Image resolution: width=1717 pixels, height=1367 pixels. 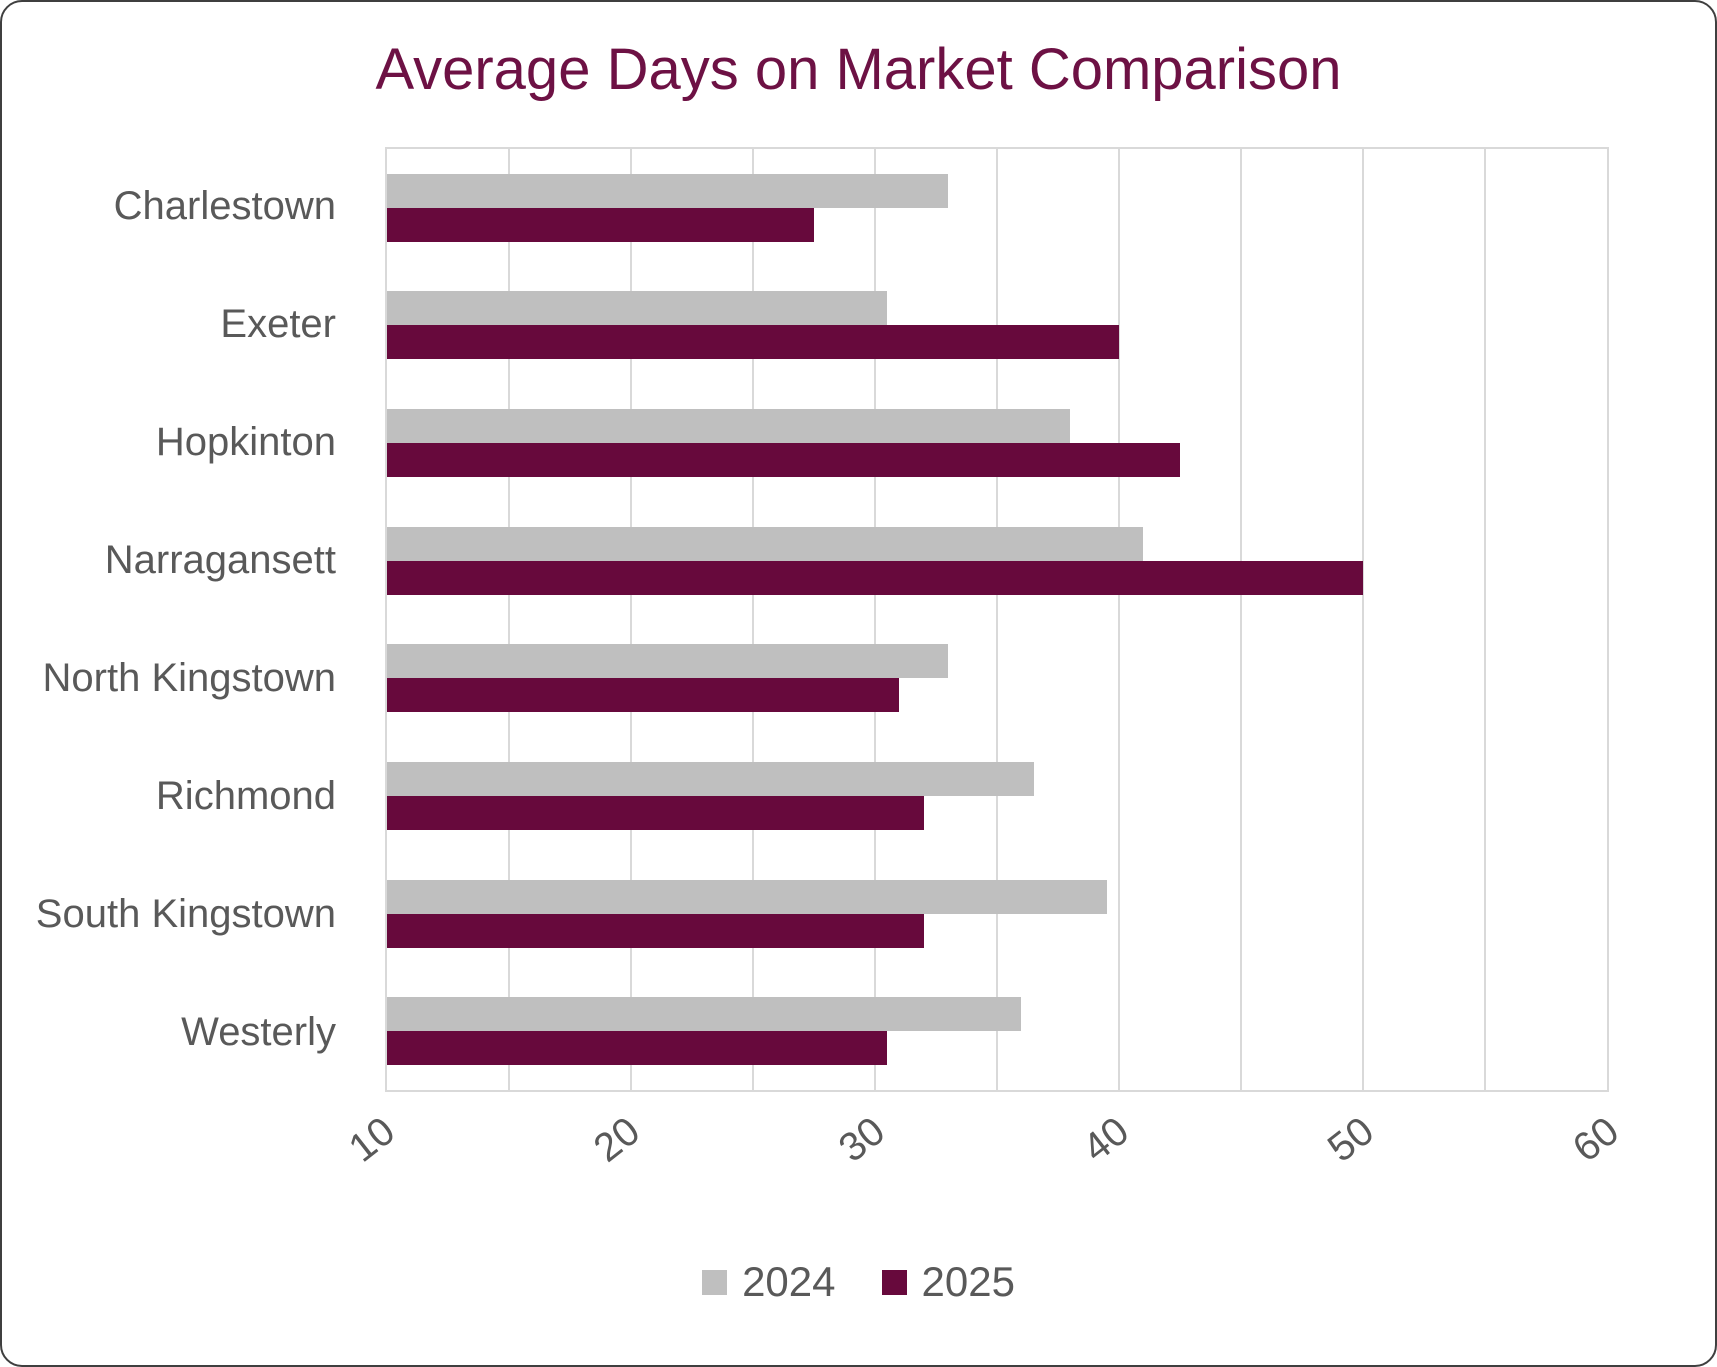 I want to click on category-label-charlestown: Charlestown, so click(x=224, y=205).